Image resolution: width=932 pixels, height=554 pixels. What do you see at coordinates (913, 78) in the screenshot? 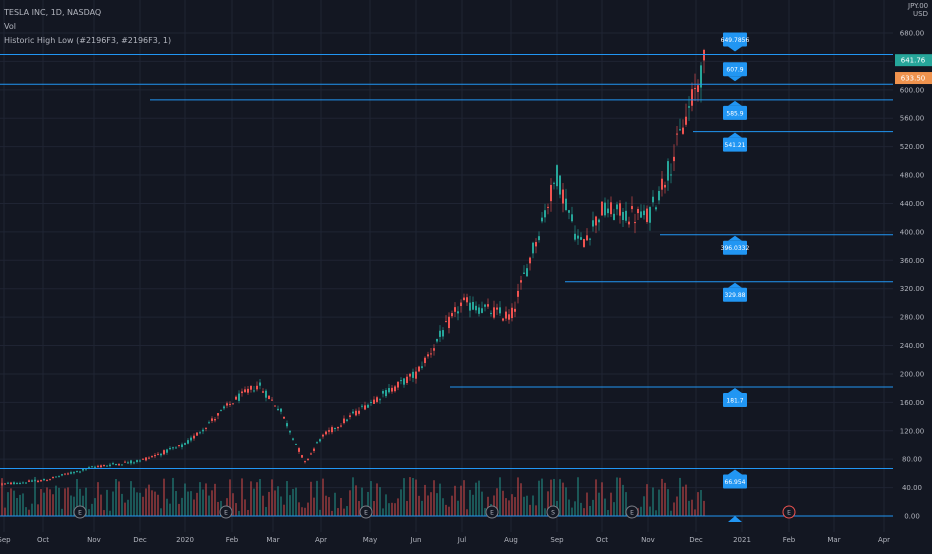
I see `pre-market-tag` at bounding box center [913, 78].